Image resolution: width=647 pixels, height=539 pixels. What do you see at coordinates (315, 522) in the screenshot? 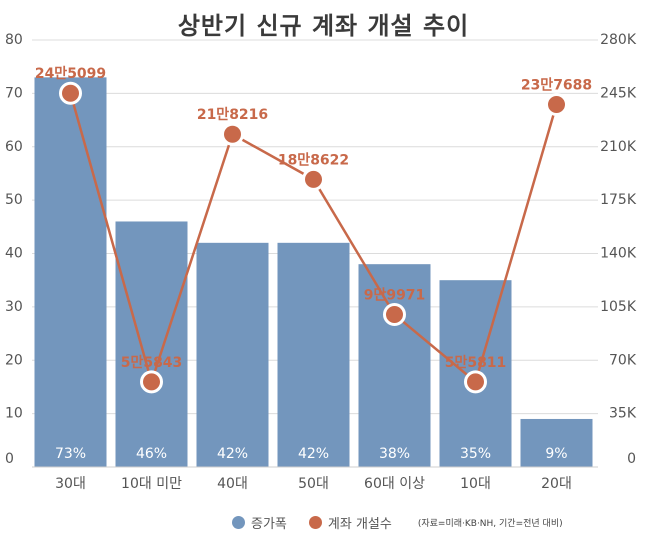
I see `legend-line-swatch` at bounding box center [315, 522].